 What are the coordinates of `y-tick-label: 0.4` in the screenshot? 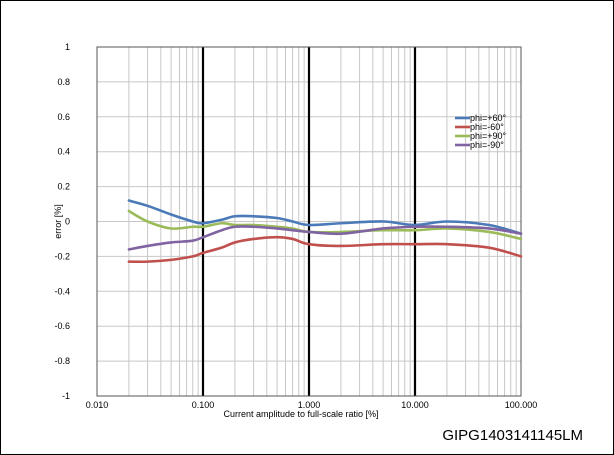 It's located at (63, 152).